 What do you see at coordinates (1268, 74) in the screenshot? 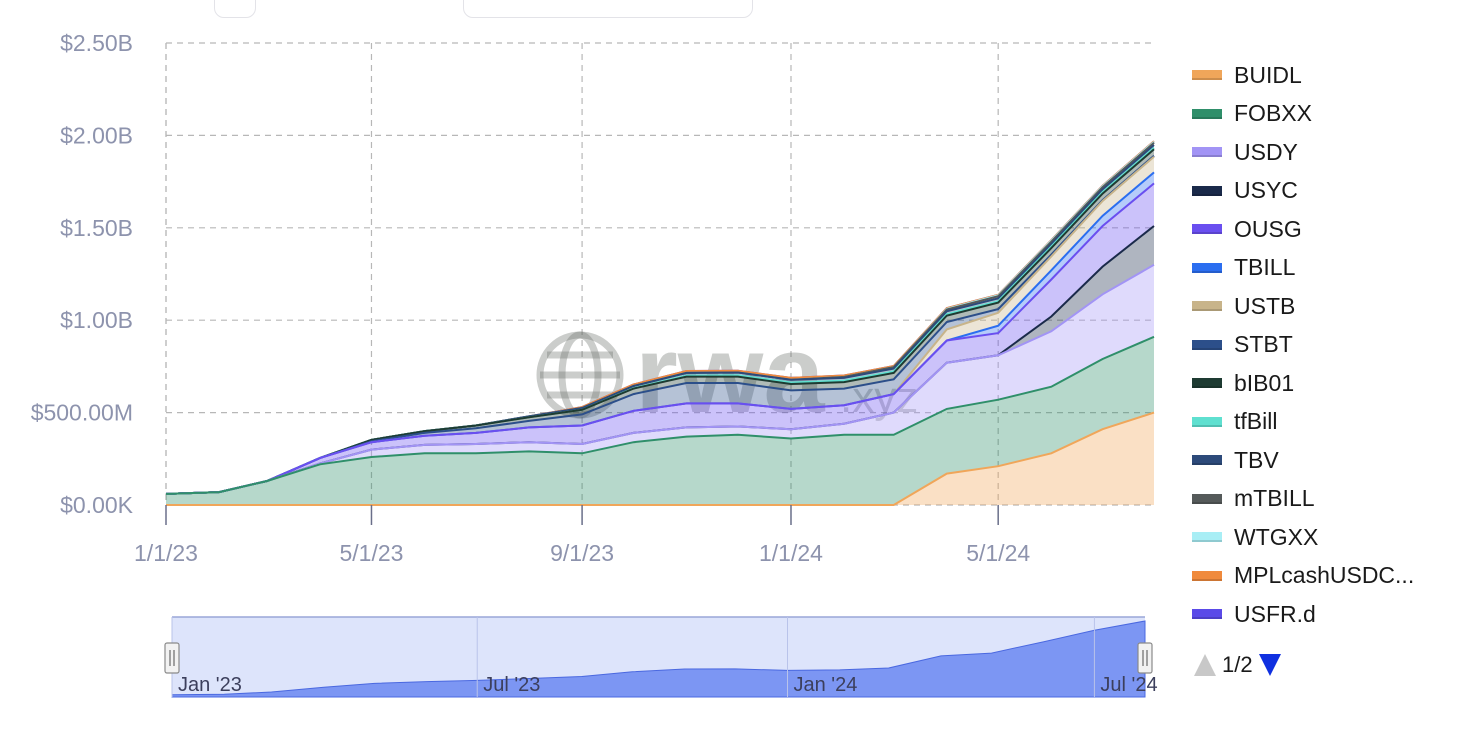
I see `legend-label: BUIDL` at bounding box center [1268, 74].